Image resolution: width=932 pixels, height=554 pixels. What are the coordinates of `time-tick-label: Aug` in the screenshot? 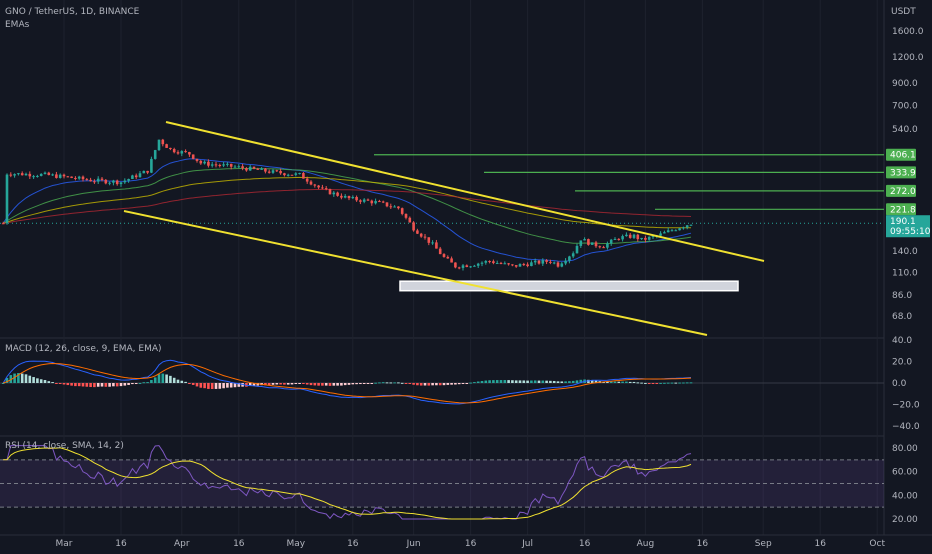 It's located at (646, 544).